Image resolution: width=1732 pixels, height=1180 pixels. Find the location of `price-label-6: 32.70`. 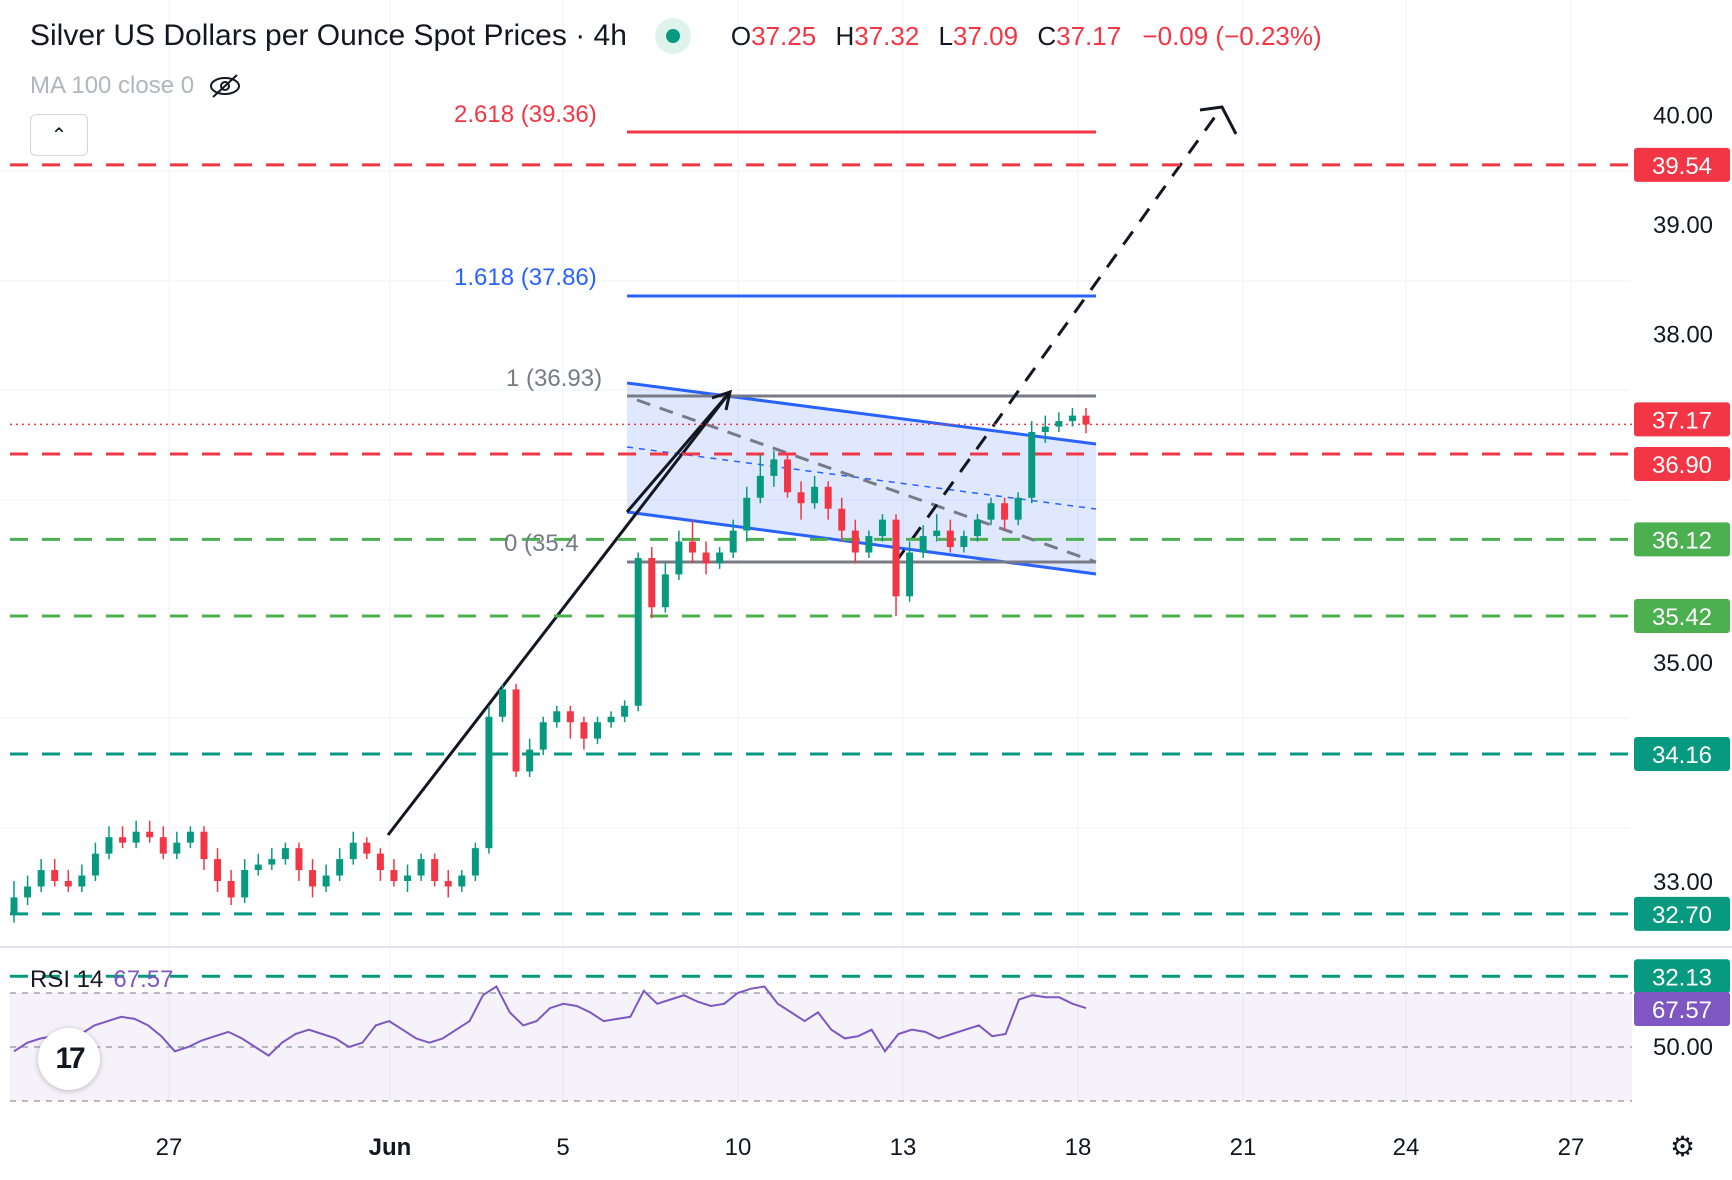

price-label-6: 32.70 is located at coordinates (1682, 915).